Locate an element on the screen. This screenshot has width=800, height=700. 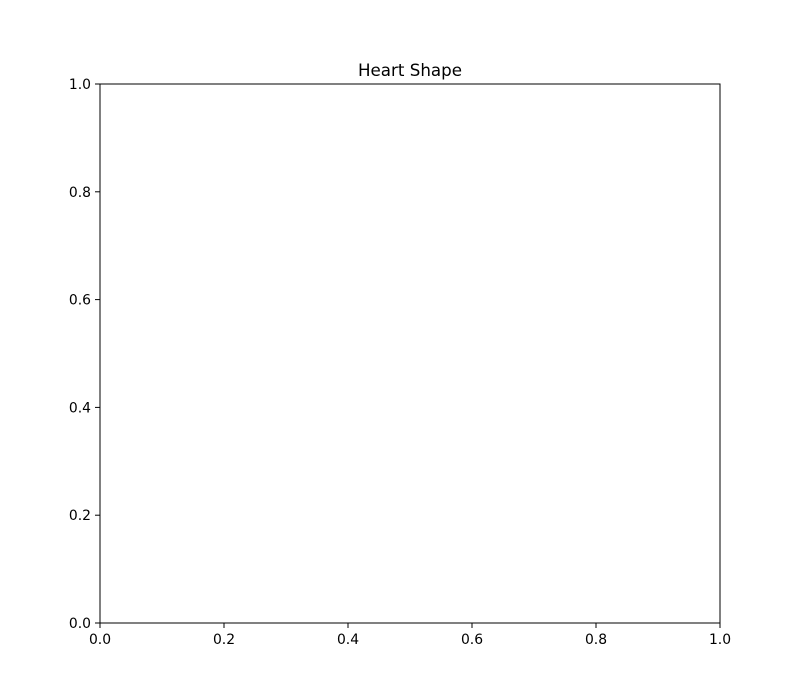
x-axis-ticks: 0.0 0.2 0.4 0.6 0.8 1.0 is located at coordinates (410, 635).